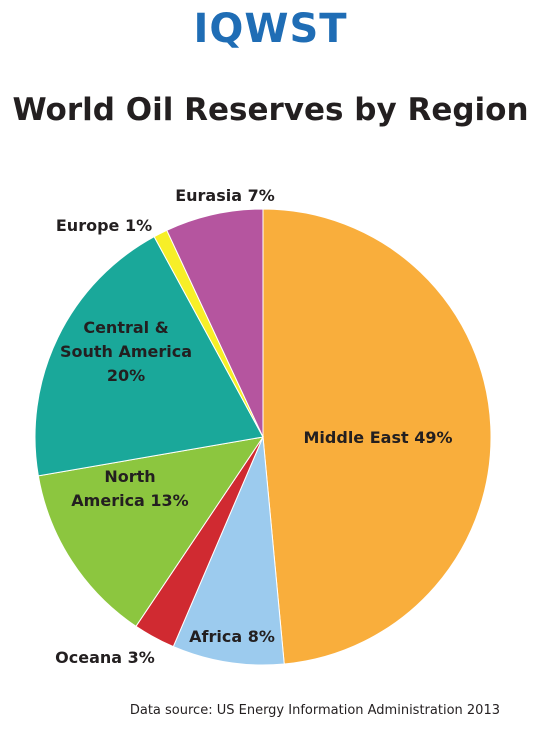  I want to click on pie-slice-eurasia, so click(215, 323).